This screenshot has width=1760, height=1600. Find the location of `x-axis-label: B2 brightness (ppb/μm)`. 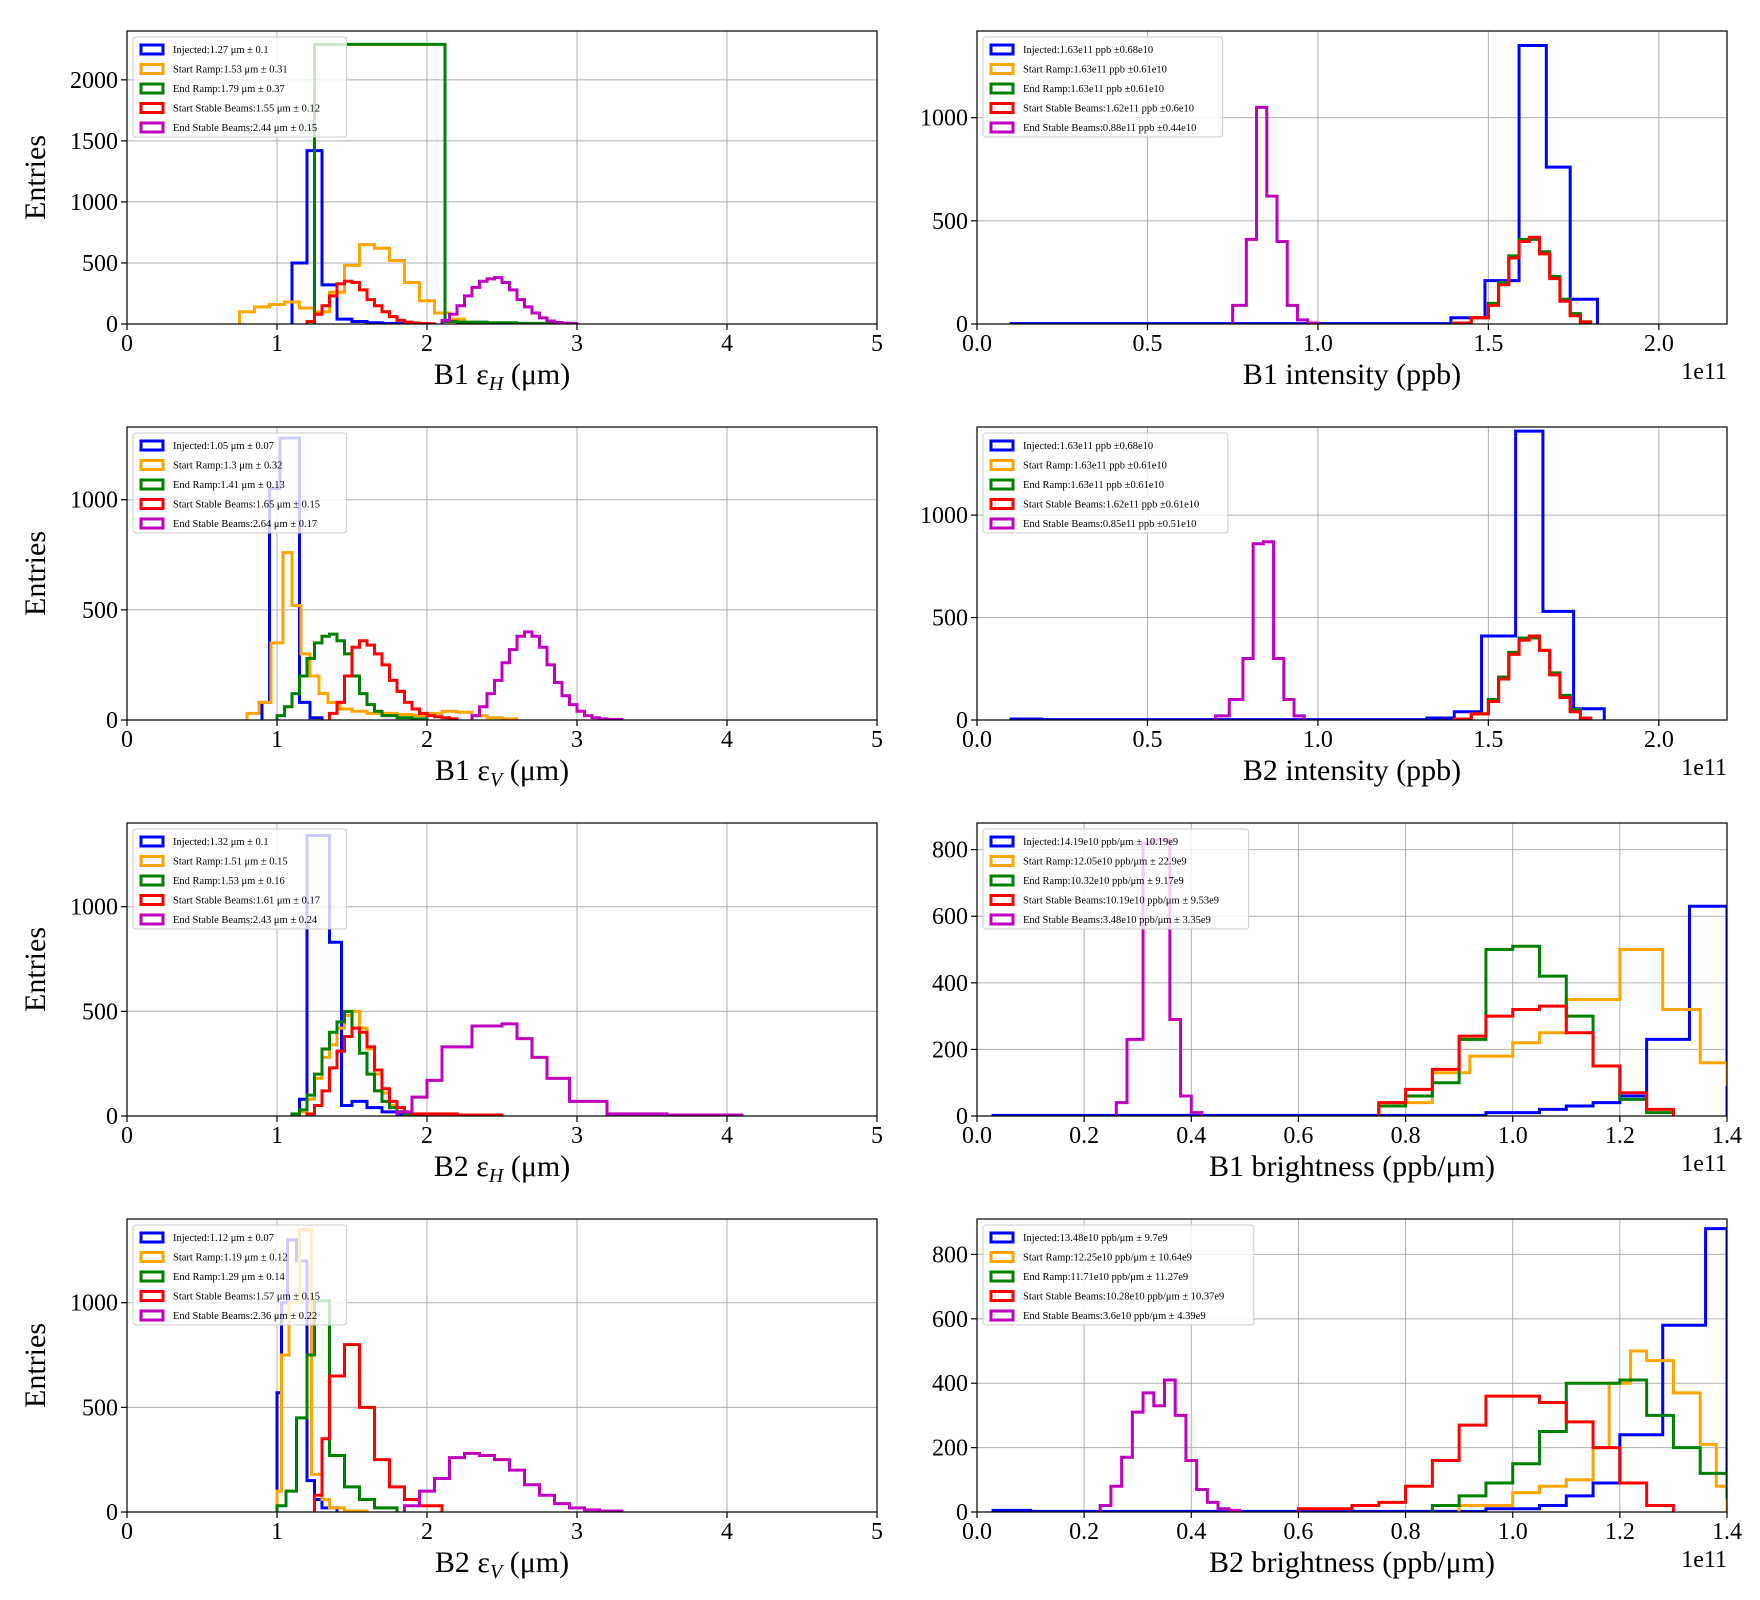

x-axis-label: B2 brightness (ppb/μm) is located at coordinates (1352, 1562).